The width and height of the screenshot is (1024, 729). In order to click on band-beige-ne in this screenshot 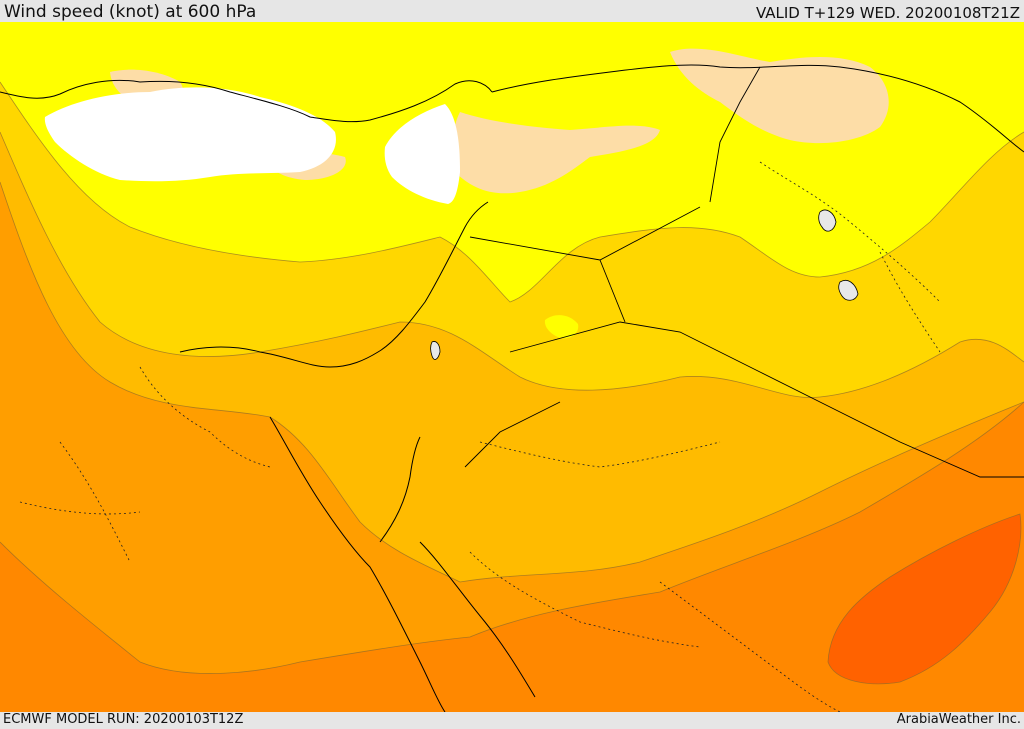, I will do `click(779, 96)`.